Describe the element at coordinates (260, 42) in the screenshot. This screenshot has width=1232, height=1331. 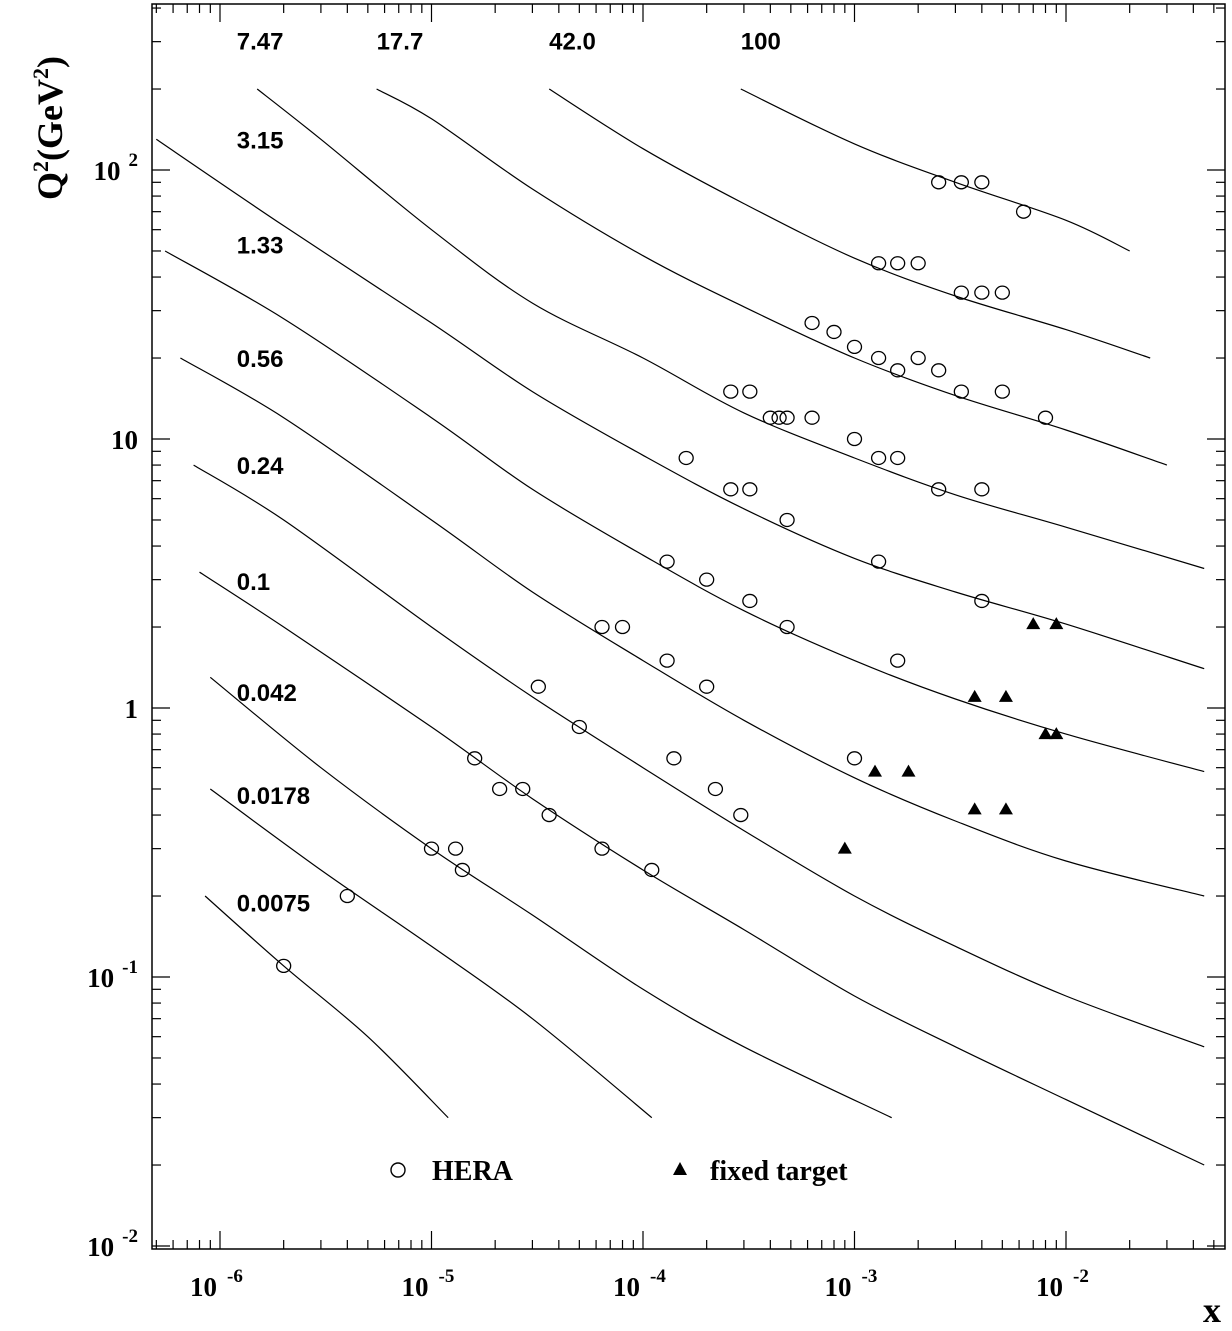
I see `curve-label-7.47: 7.47` at that location.